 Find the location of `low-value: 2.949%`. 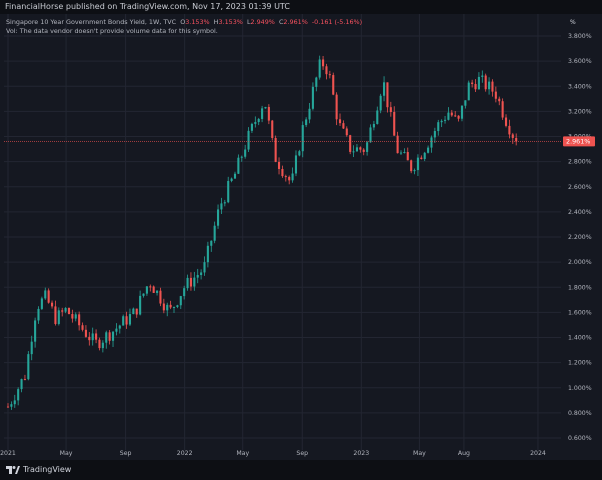

low-value: 2.949% is located at coordinates (262, 22).